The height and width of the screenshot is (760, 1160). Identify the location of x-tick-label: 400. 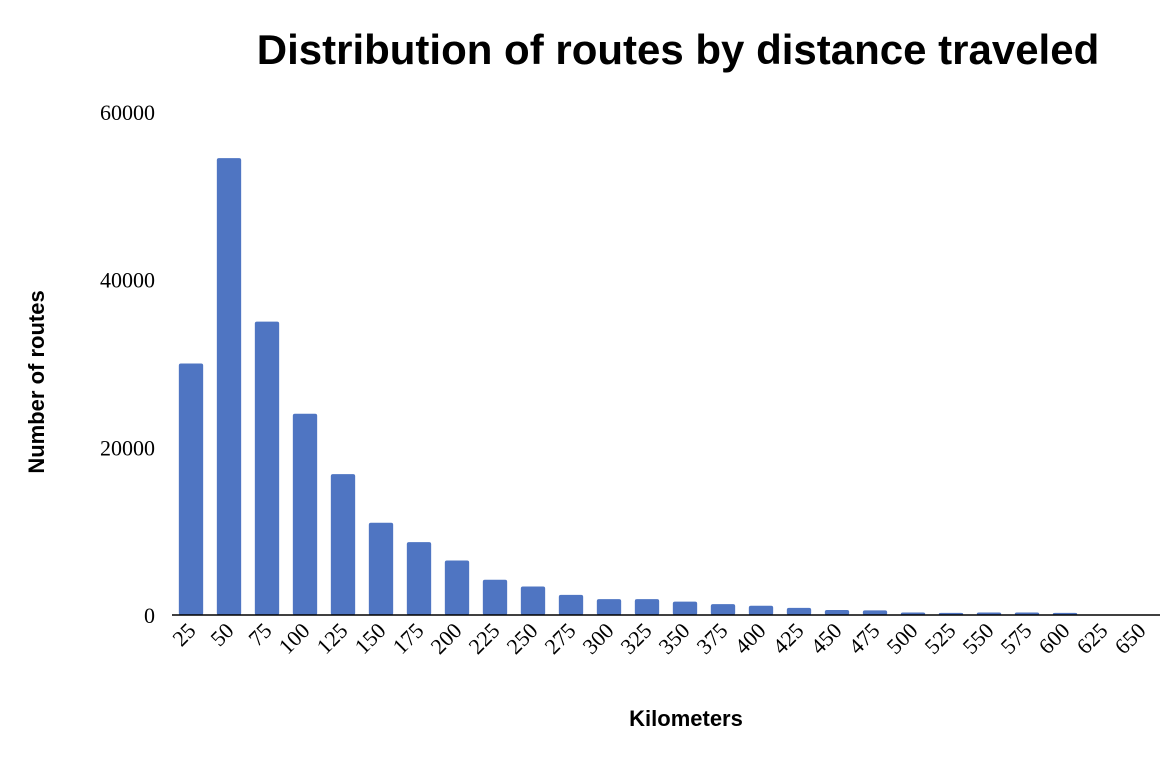
(750, 638).